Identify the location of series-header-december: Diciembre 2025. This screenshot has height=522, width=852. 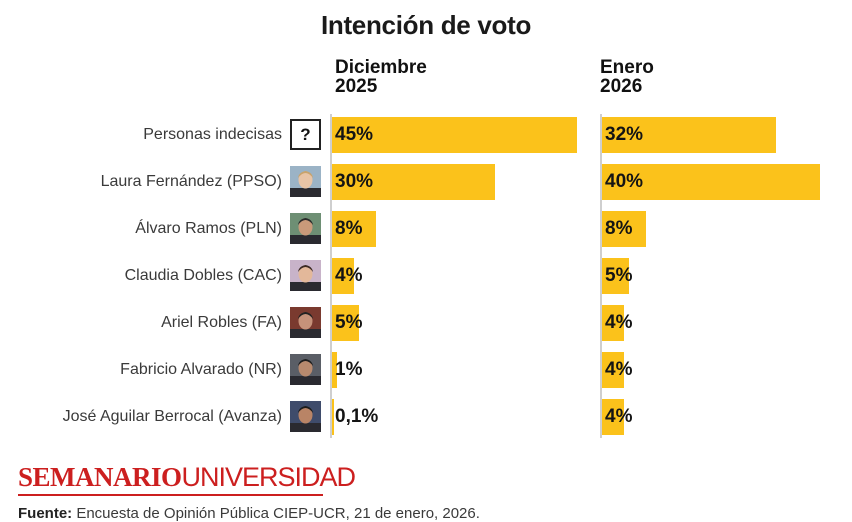
(415, 77).